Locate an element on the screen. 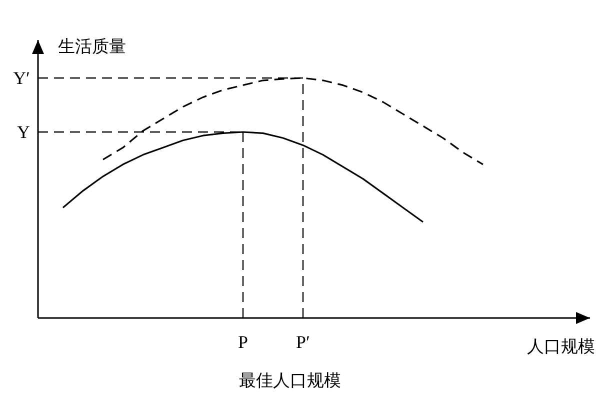 The image size is (600, 400). x-tick-label: P is located at coordinates (243, 342).